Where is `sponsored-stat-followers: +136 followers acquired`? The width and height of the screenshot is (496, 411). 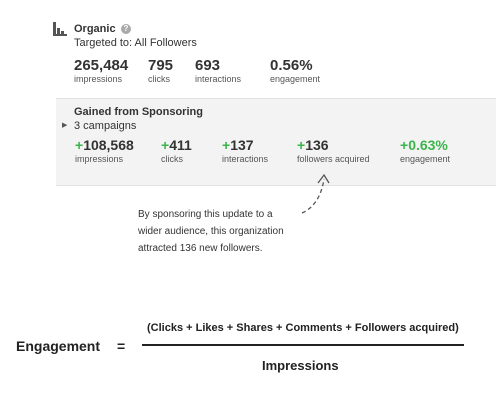
sponsored-stat-followers: +136 followers acquired is located at coordinates (333, 151).